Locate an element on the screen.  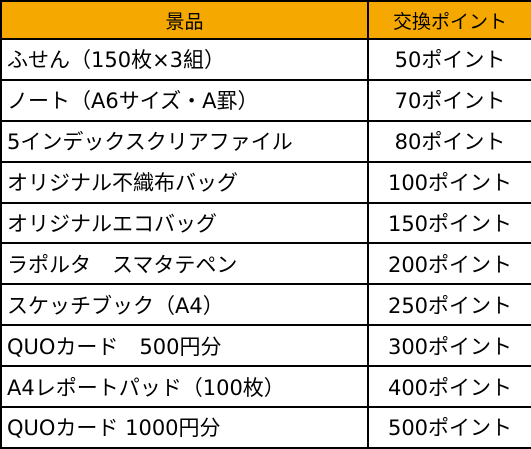
prize-points: 300ポイント is located at coordinates (449, 346).